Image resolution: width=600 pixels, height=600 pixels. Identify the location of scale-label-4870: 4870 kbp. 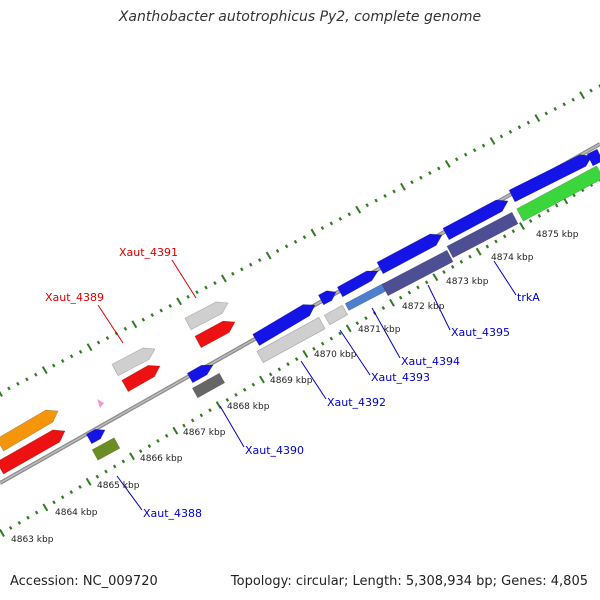
(335, 355).